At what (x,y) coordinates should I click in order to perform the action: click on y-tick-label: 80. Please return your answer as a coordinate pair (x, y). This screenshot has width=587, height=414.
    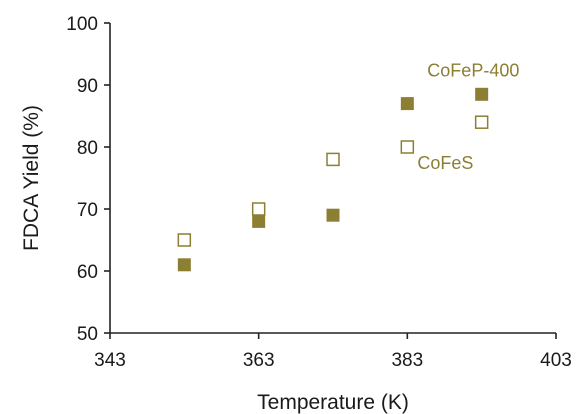
    Looking at the image, I should click on (87, 148).